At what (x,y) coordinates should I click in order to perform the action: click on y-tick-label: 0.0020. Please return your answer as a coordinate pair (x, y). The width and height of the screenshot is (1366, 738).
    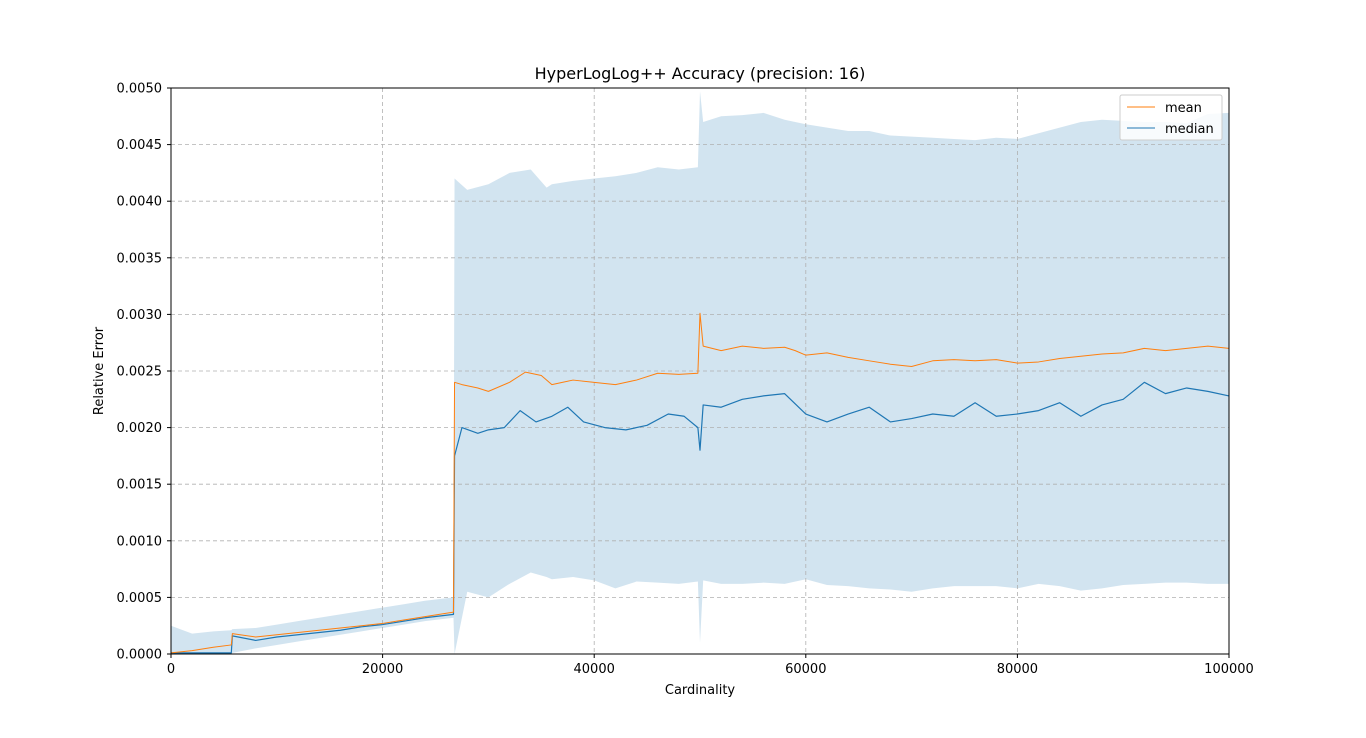
    Looking at the image, I should click on (140, 428).